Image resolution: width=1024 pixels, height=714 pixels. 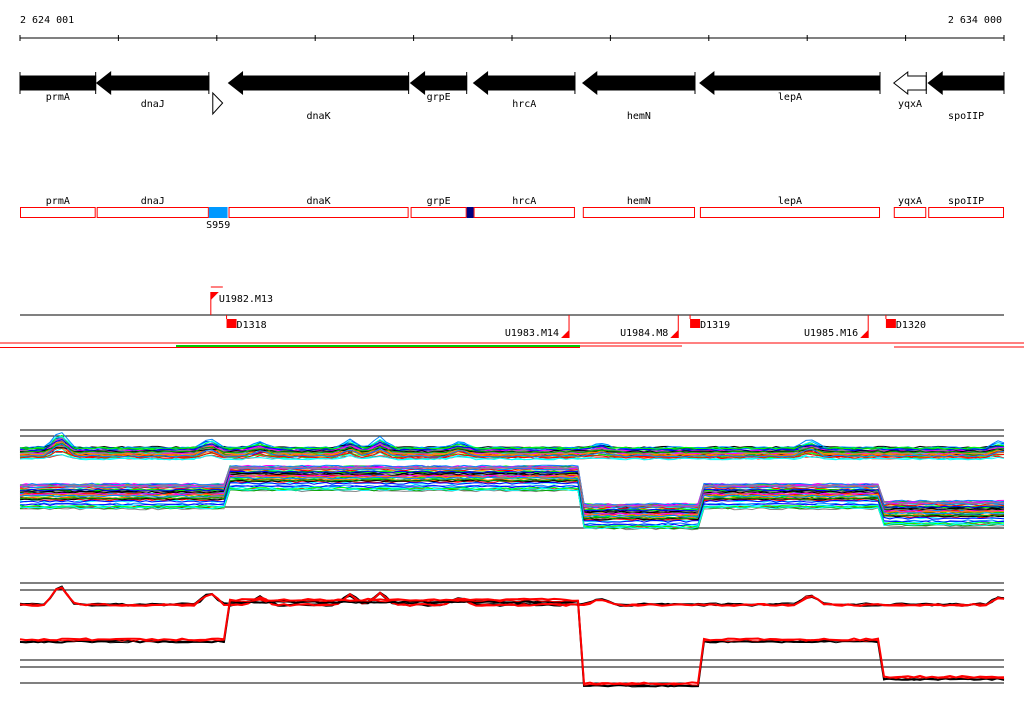 I want to click on gene-label: lepA, so click(x=790, y=97).